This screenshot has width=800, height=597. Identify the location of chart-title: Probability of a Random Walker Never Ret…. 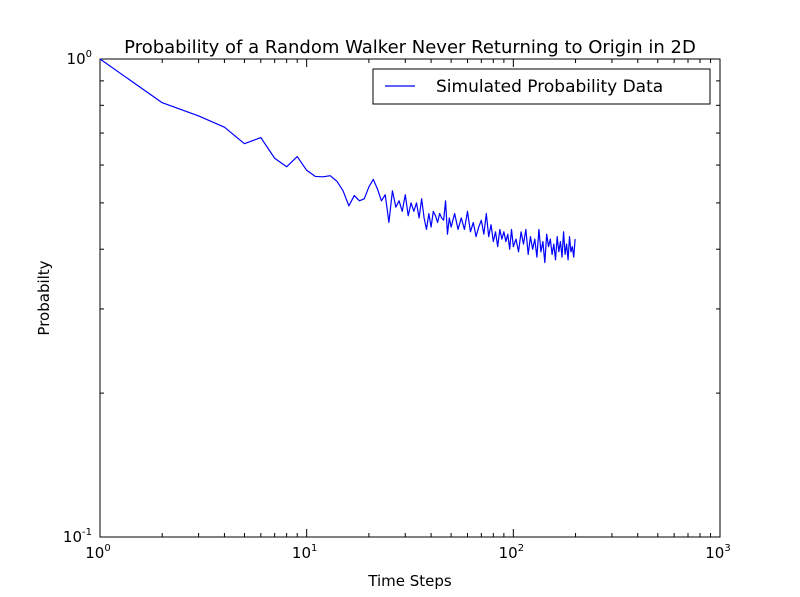
(410, 47).